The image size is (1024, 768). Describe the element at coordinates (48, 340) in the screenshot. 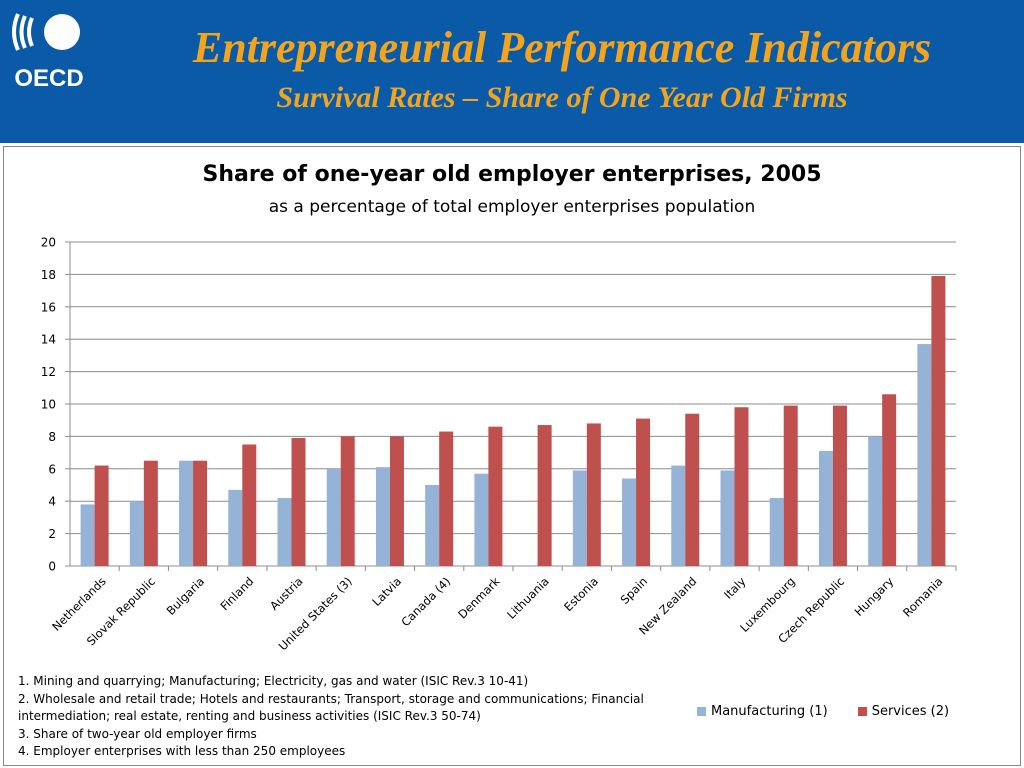

I see `y-tick-label: 14` at that location.